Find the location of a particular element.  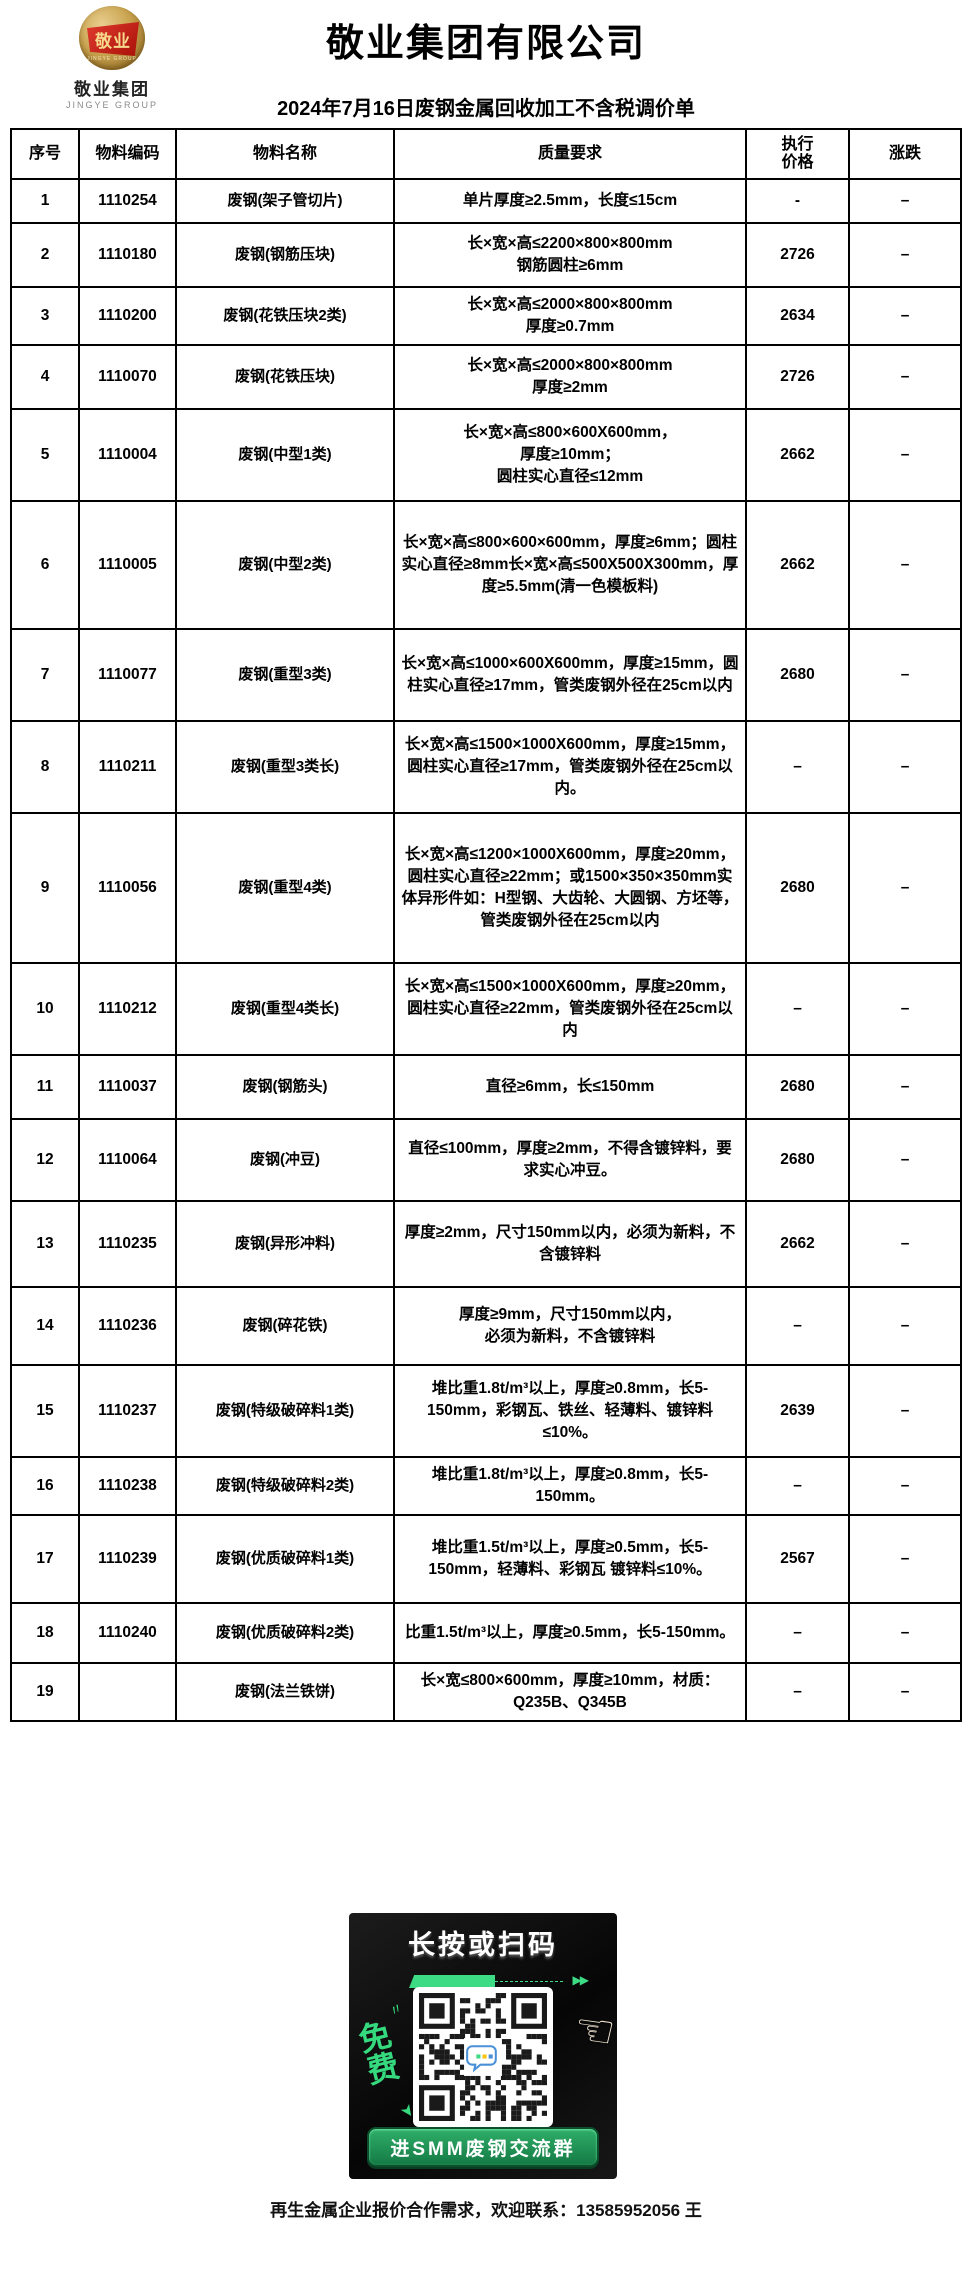

row-index: 3 is located at coordinates (45, 316).